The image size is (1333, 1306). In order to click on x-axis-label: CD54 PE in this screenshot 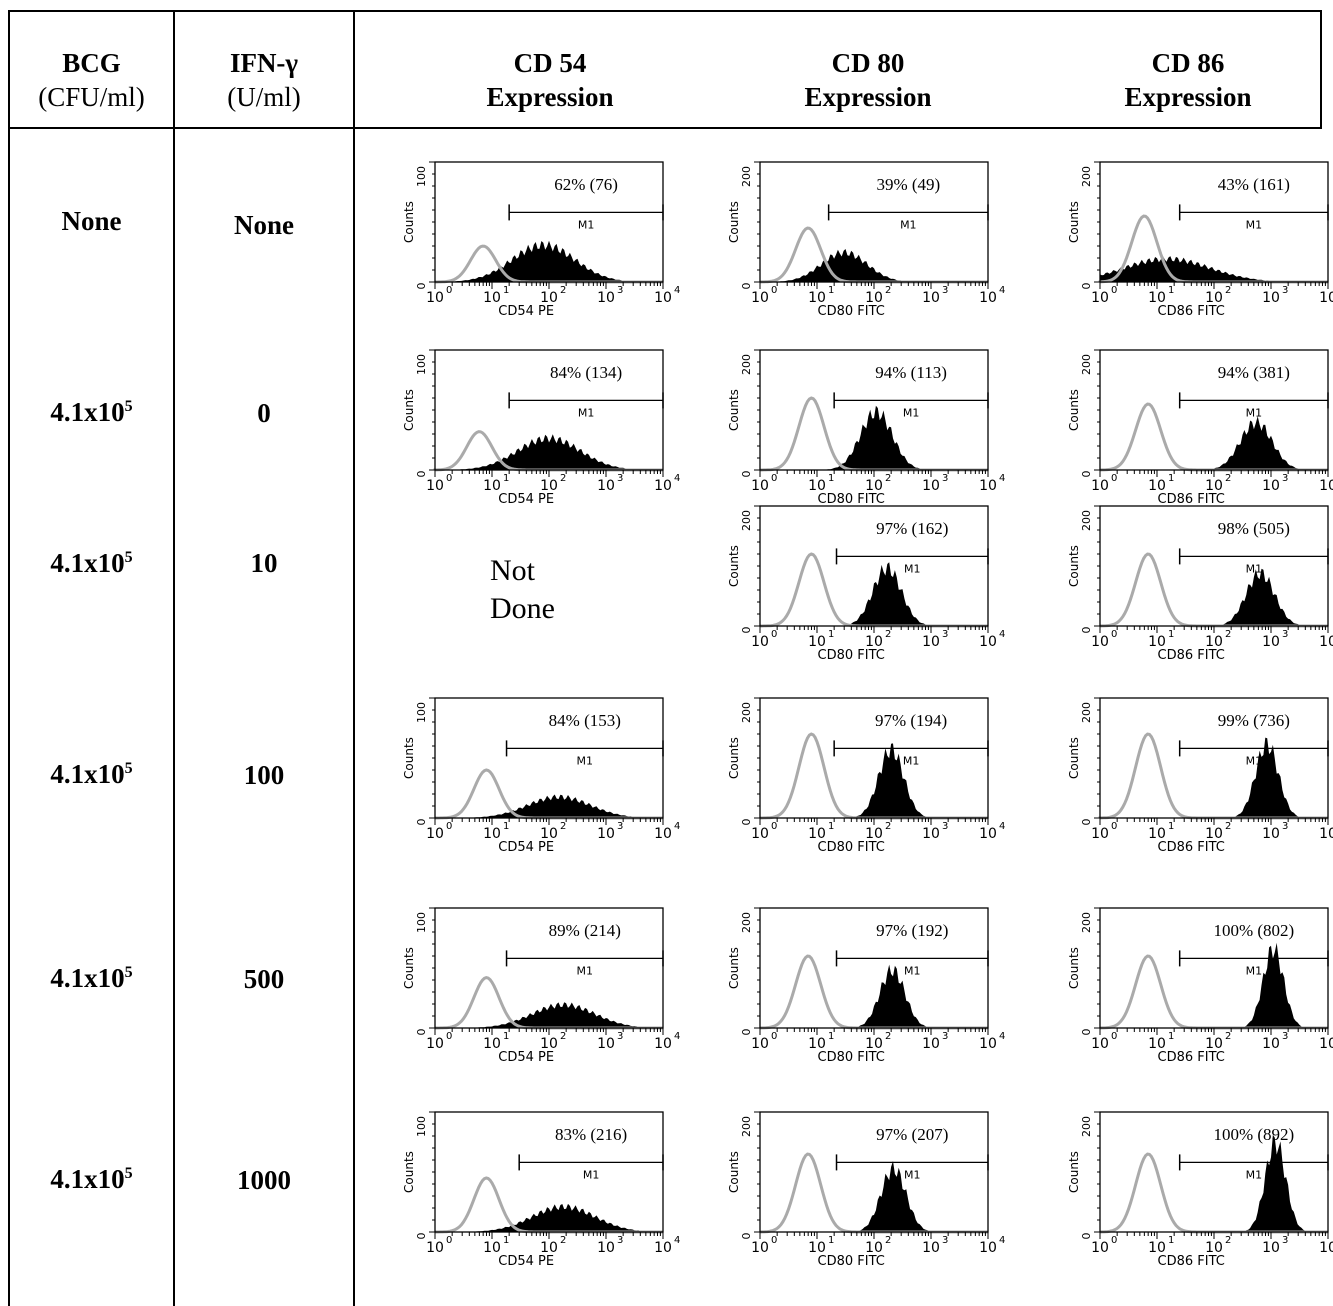, I will do `click(526, 499)`.